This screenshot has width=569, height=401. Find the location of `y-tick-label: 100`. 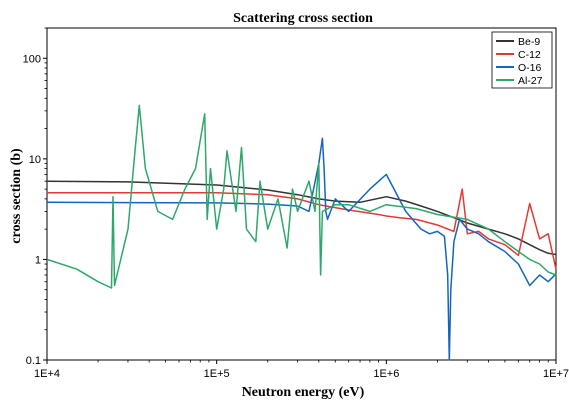

y-tick-label: 100 is located at coordinates (32, 59).